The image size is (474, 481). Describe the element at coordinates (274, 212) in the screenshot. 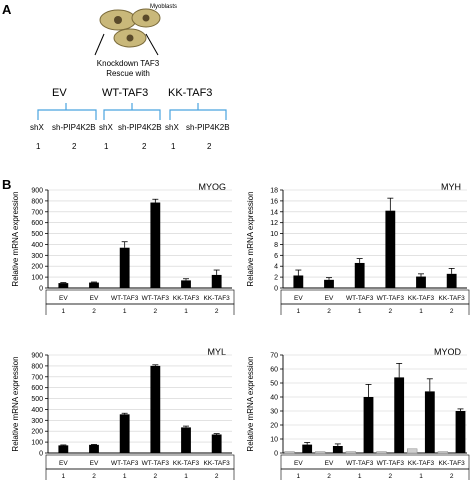

I see `y-tick-label: 14` at that location.